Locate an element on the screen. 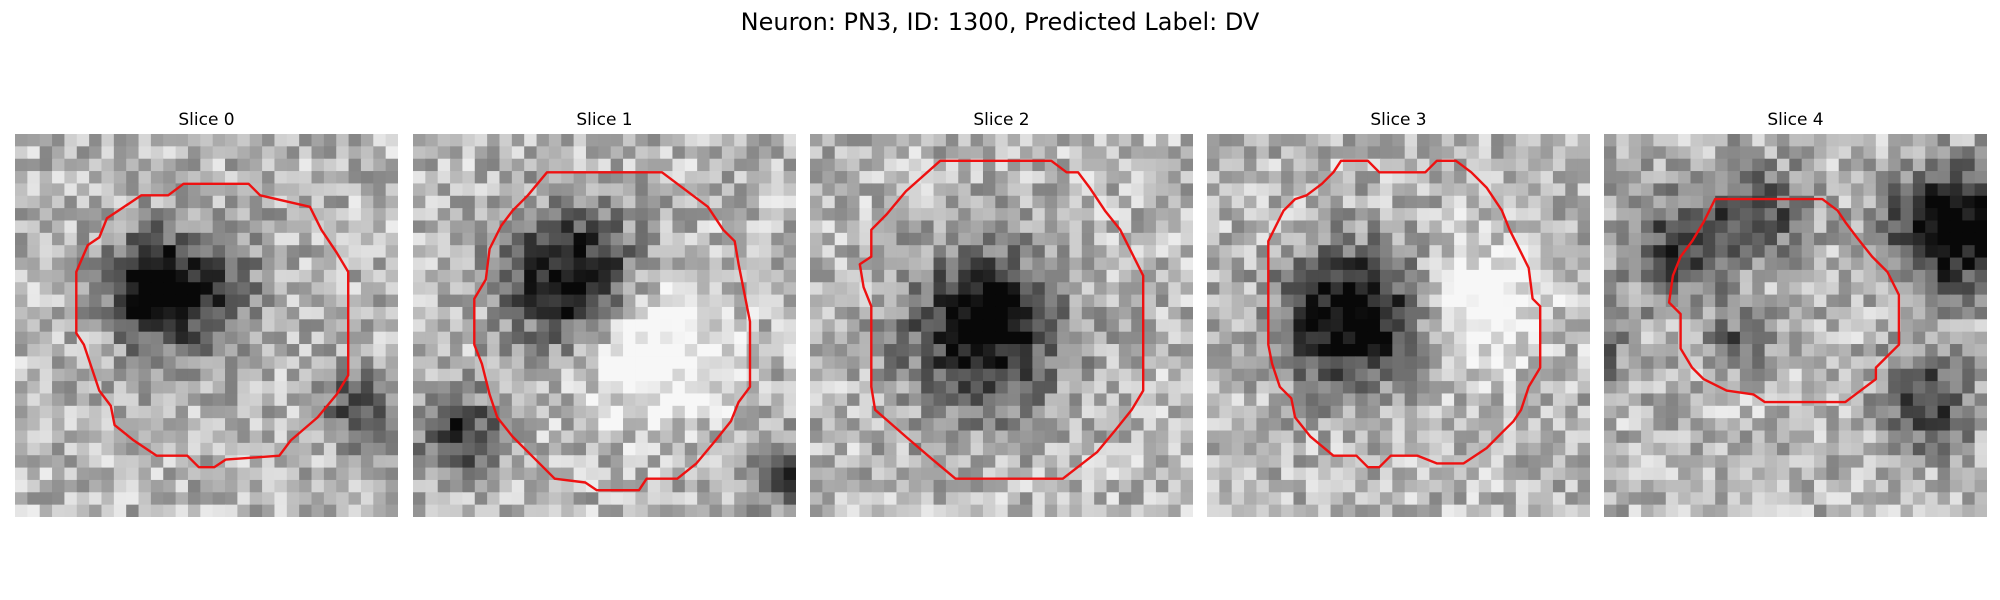  slice-panel: Slice 4 is located at coordinates (1795, 312).